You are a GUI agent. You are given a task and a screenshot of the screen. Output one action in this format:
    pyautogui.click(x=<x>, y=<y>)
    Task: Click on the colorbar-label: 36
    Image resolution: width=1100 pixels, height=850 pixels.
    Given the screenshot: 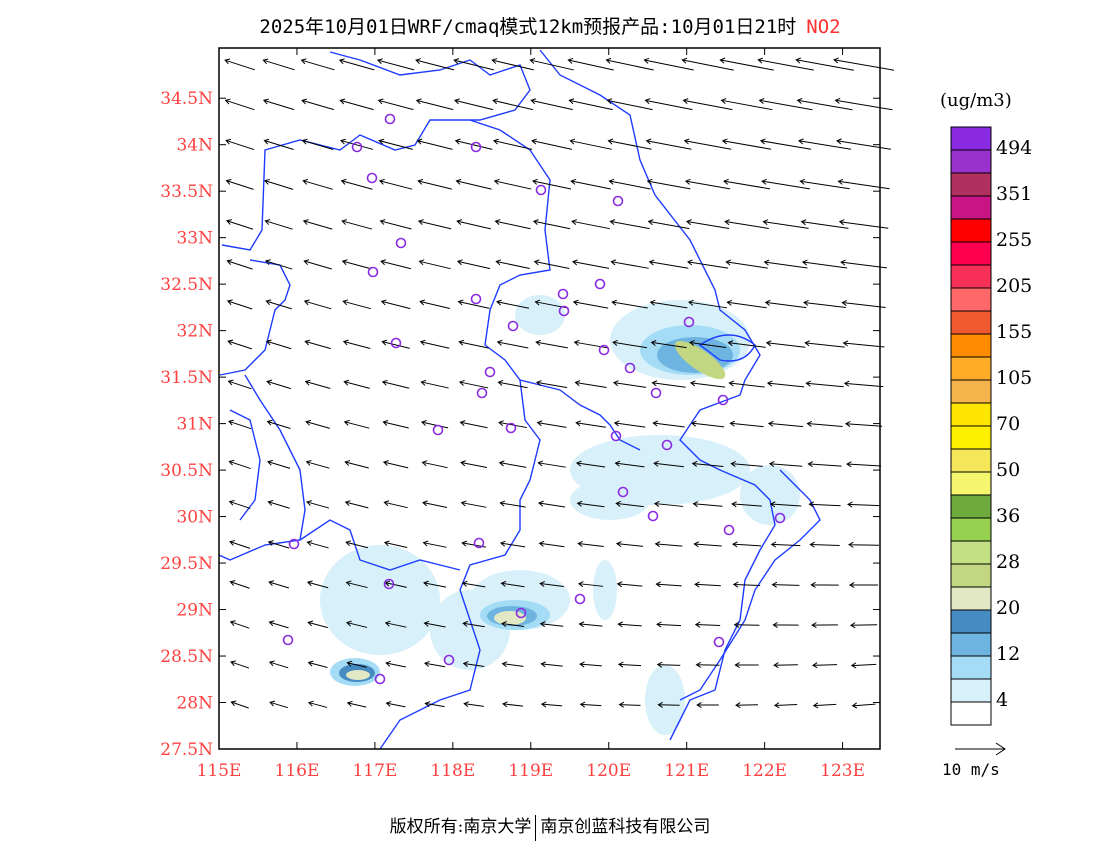 What is the action you would take?
    pyautogui.click(x=1008, y=516)
    